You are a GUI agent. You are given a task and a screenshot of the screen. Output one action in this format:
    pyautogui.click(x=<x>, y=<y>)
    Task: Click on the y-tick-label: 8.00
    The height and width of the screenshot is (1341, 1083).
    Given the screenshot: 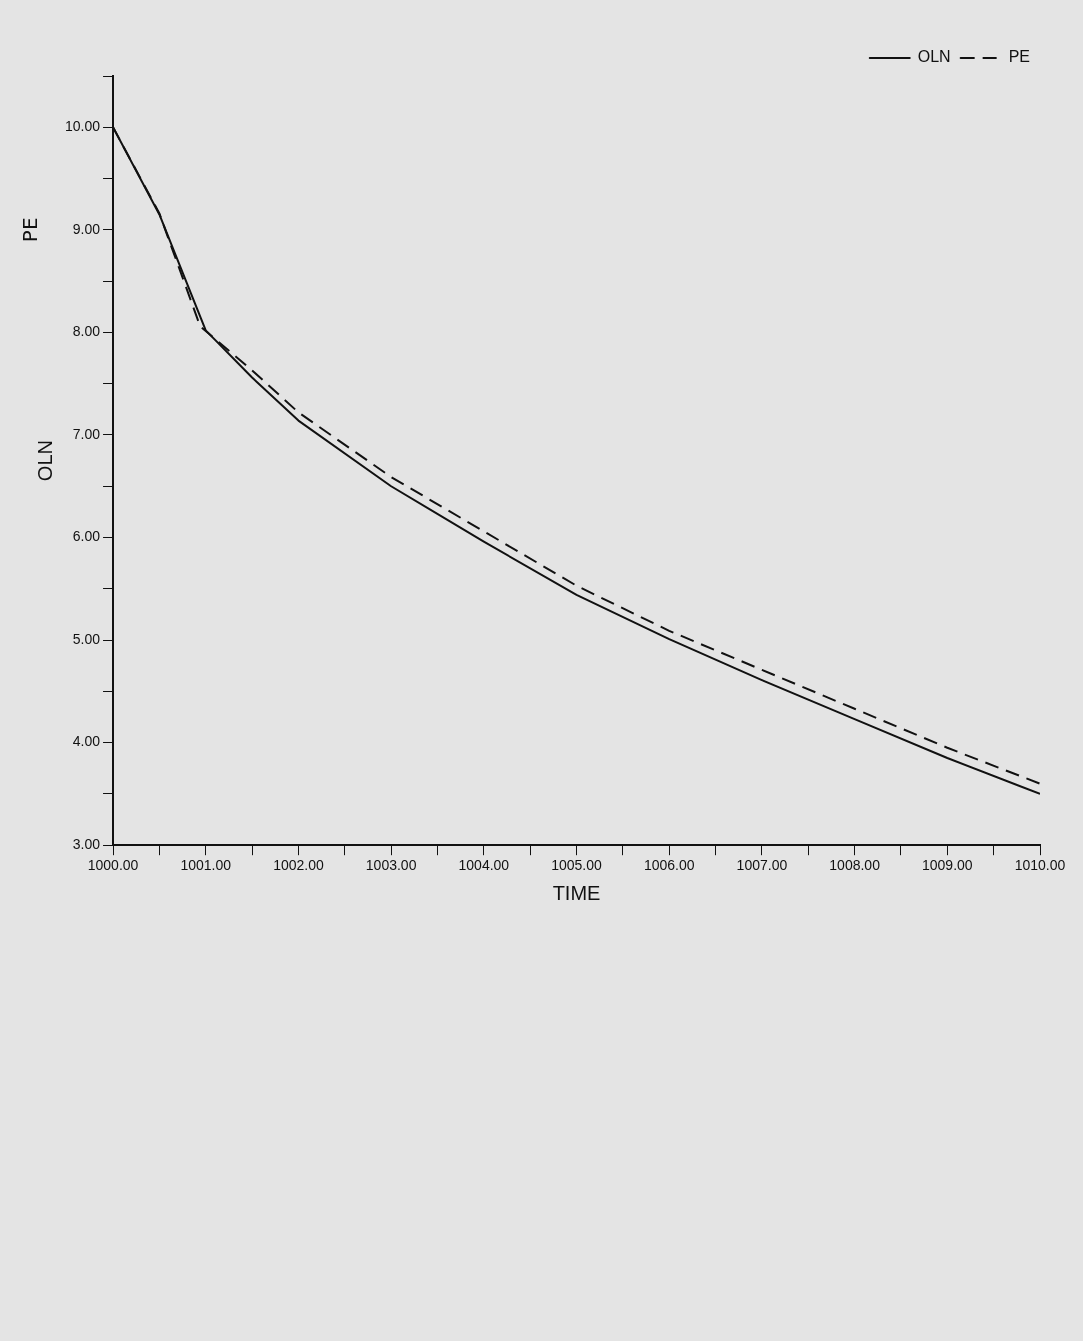 What is the action you would take?
    pyautogui.click(x=86, y=331)
    